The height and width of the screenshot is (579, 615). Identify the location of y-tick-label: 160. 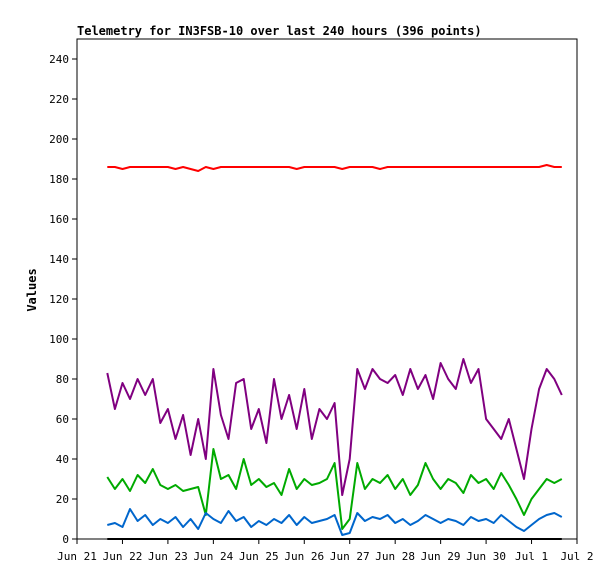
(59, 219).